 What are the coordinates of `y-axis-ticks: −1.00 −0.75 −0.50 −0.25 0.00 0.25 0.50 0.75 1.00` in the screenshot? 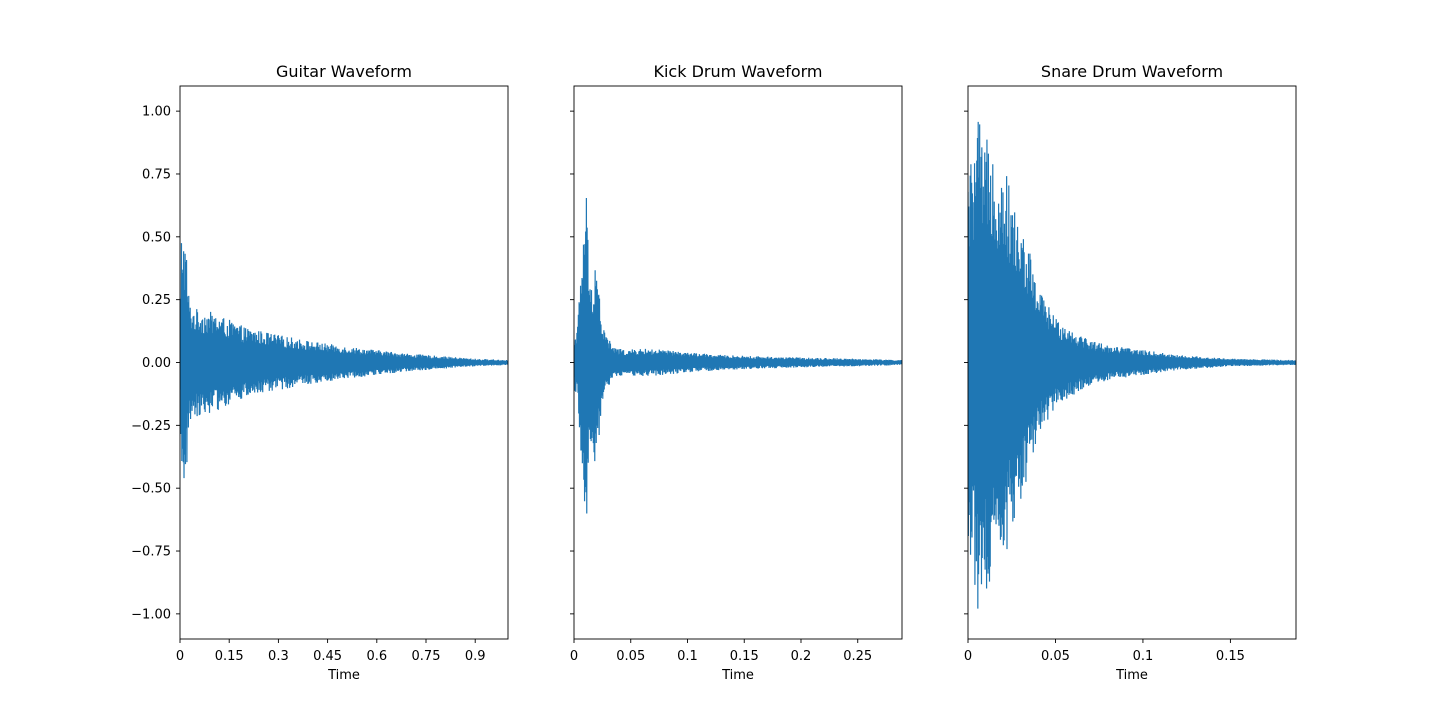 It's located at (155, 363).